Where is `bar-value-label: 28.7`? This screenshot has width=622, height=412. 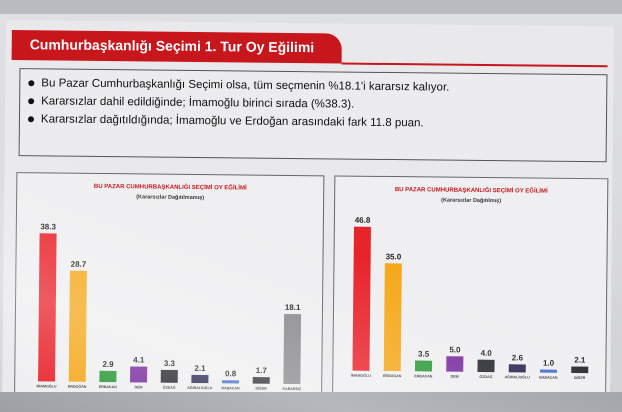
bar-value-label: 28.7 is located at coordinates (79, 264).